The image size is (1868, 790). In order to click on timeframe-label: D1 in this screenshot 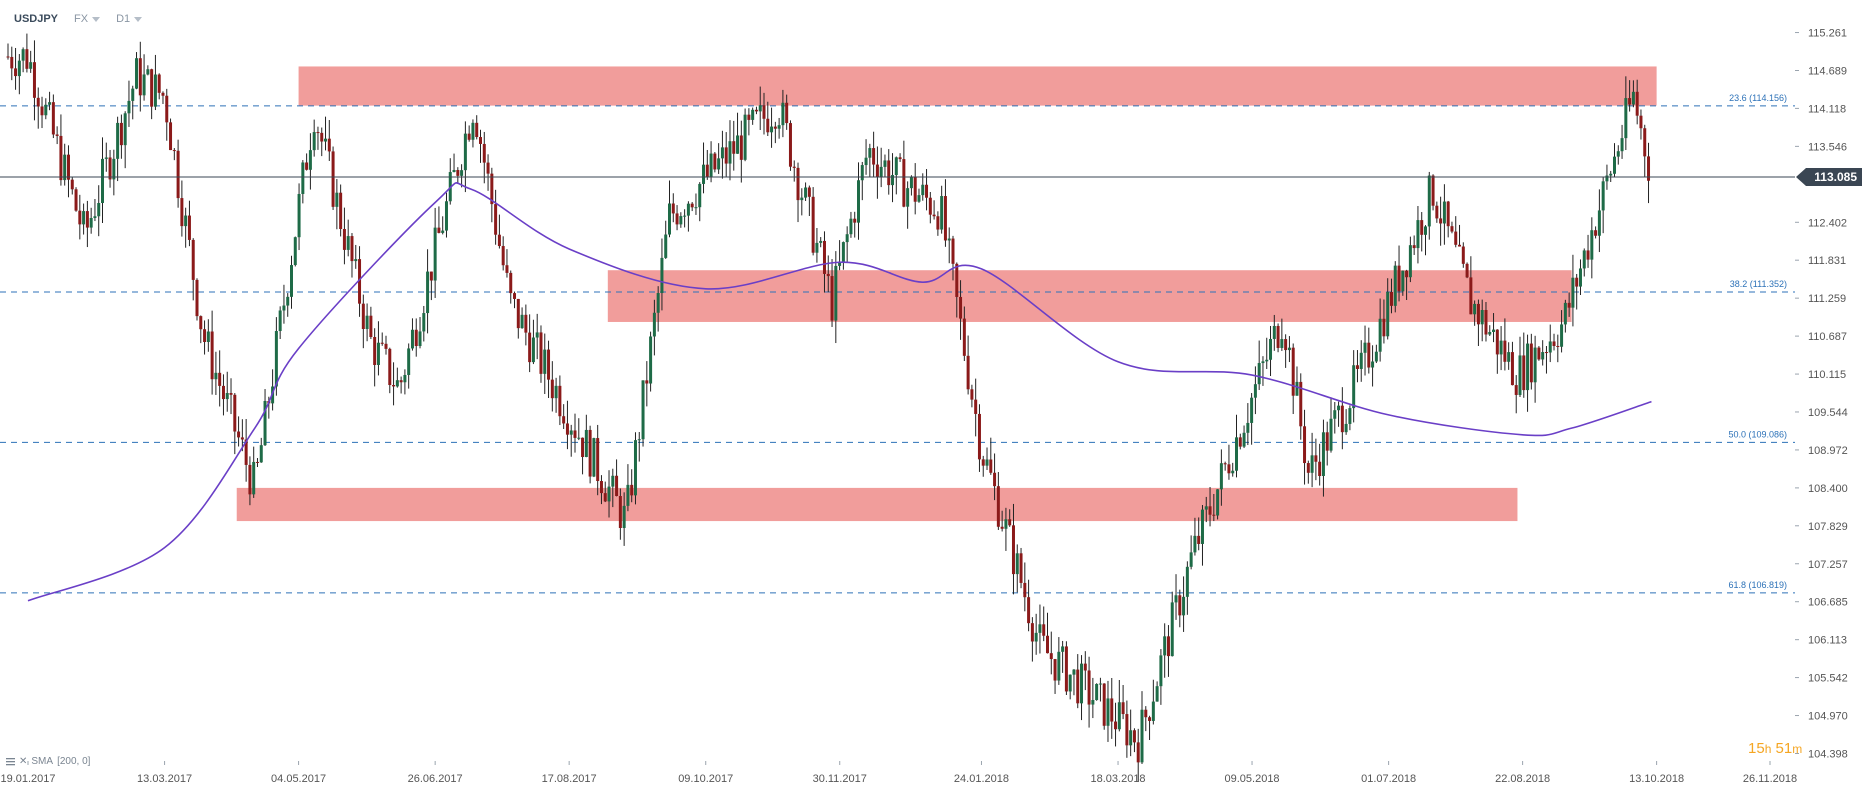, I will do `click(123, 19)`.